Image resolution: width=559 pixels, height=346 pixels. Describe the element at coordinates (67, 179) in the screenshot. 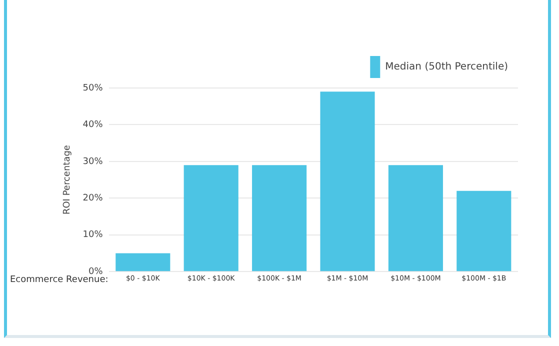

I see `y-axis-title: ROI Percentage` at that location.